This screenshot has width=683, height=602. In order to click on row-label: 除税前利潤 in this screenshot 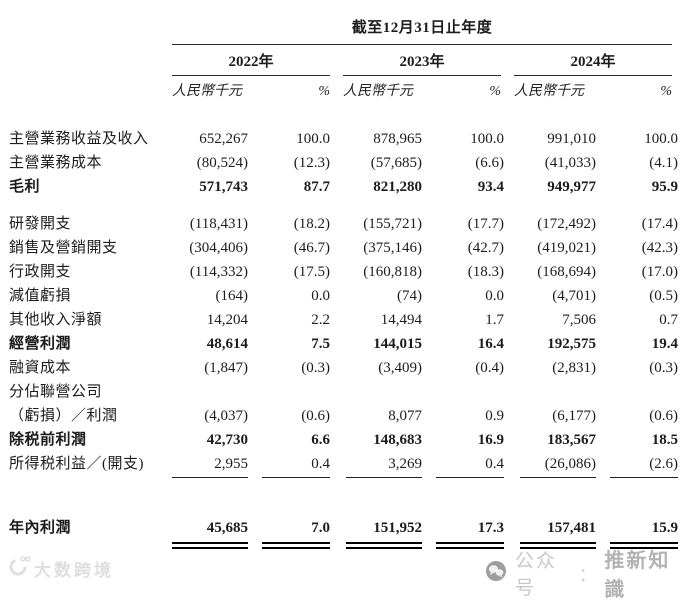, I will do `click(48, 440)`.